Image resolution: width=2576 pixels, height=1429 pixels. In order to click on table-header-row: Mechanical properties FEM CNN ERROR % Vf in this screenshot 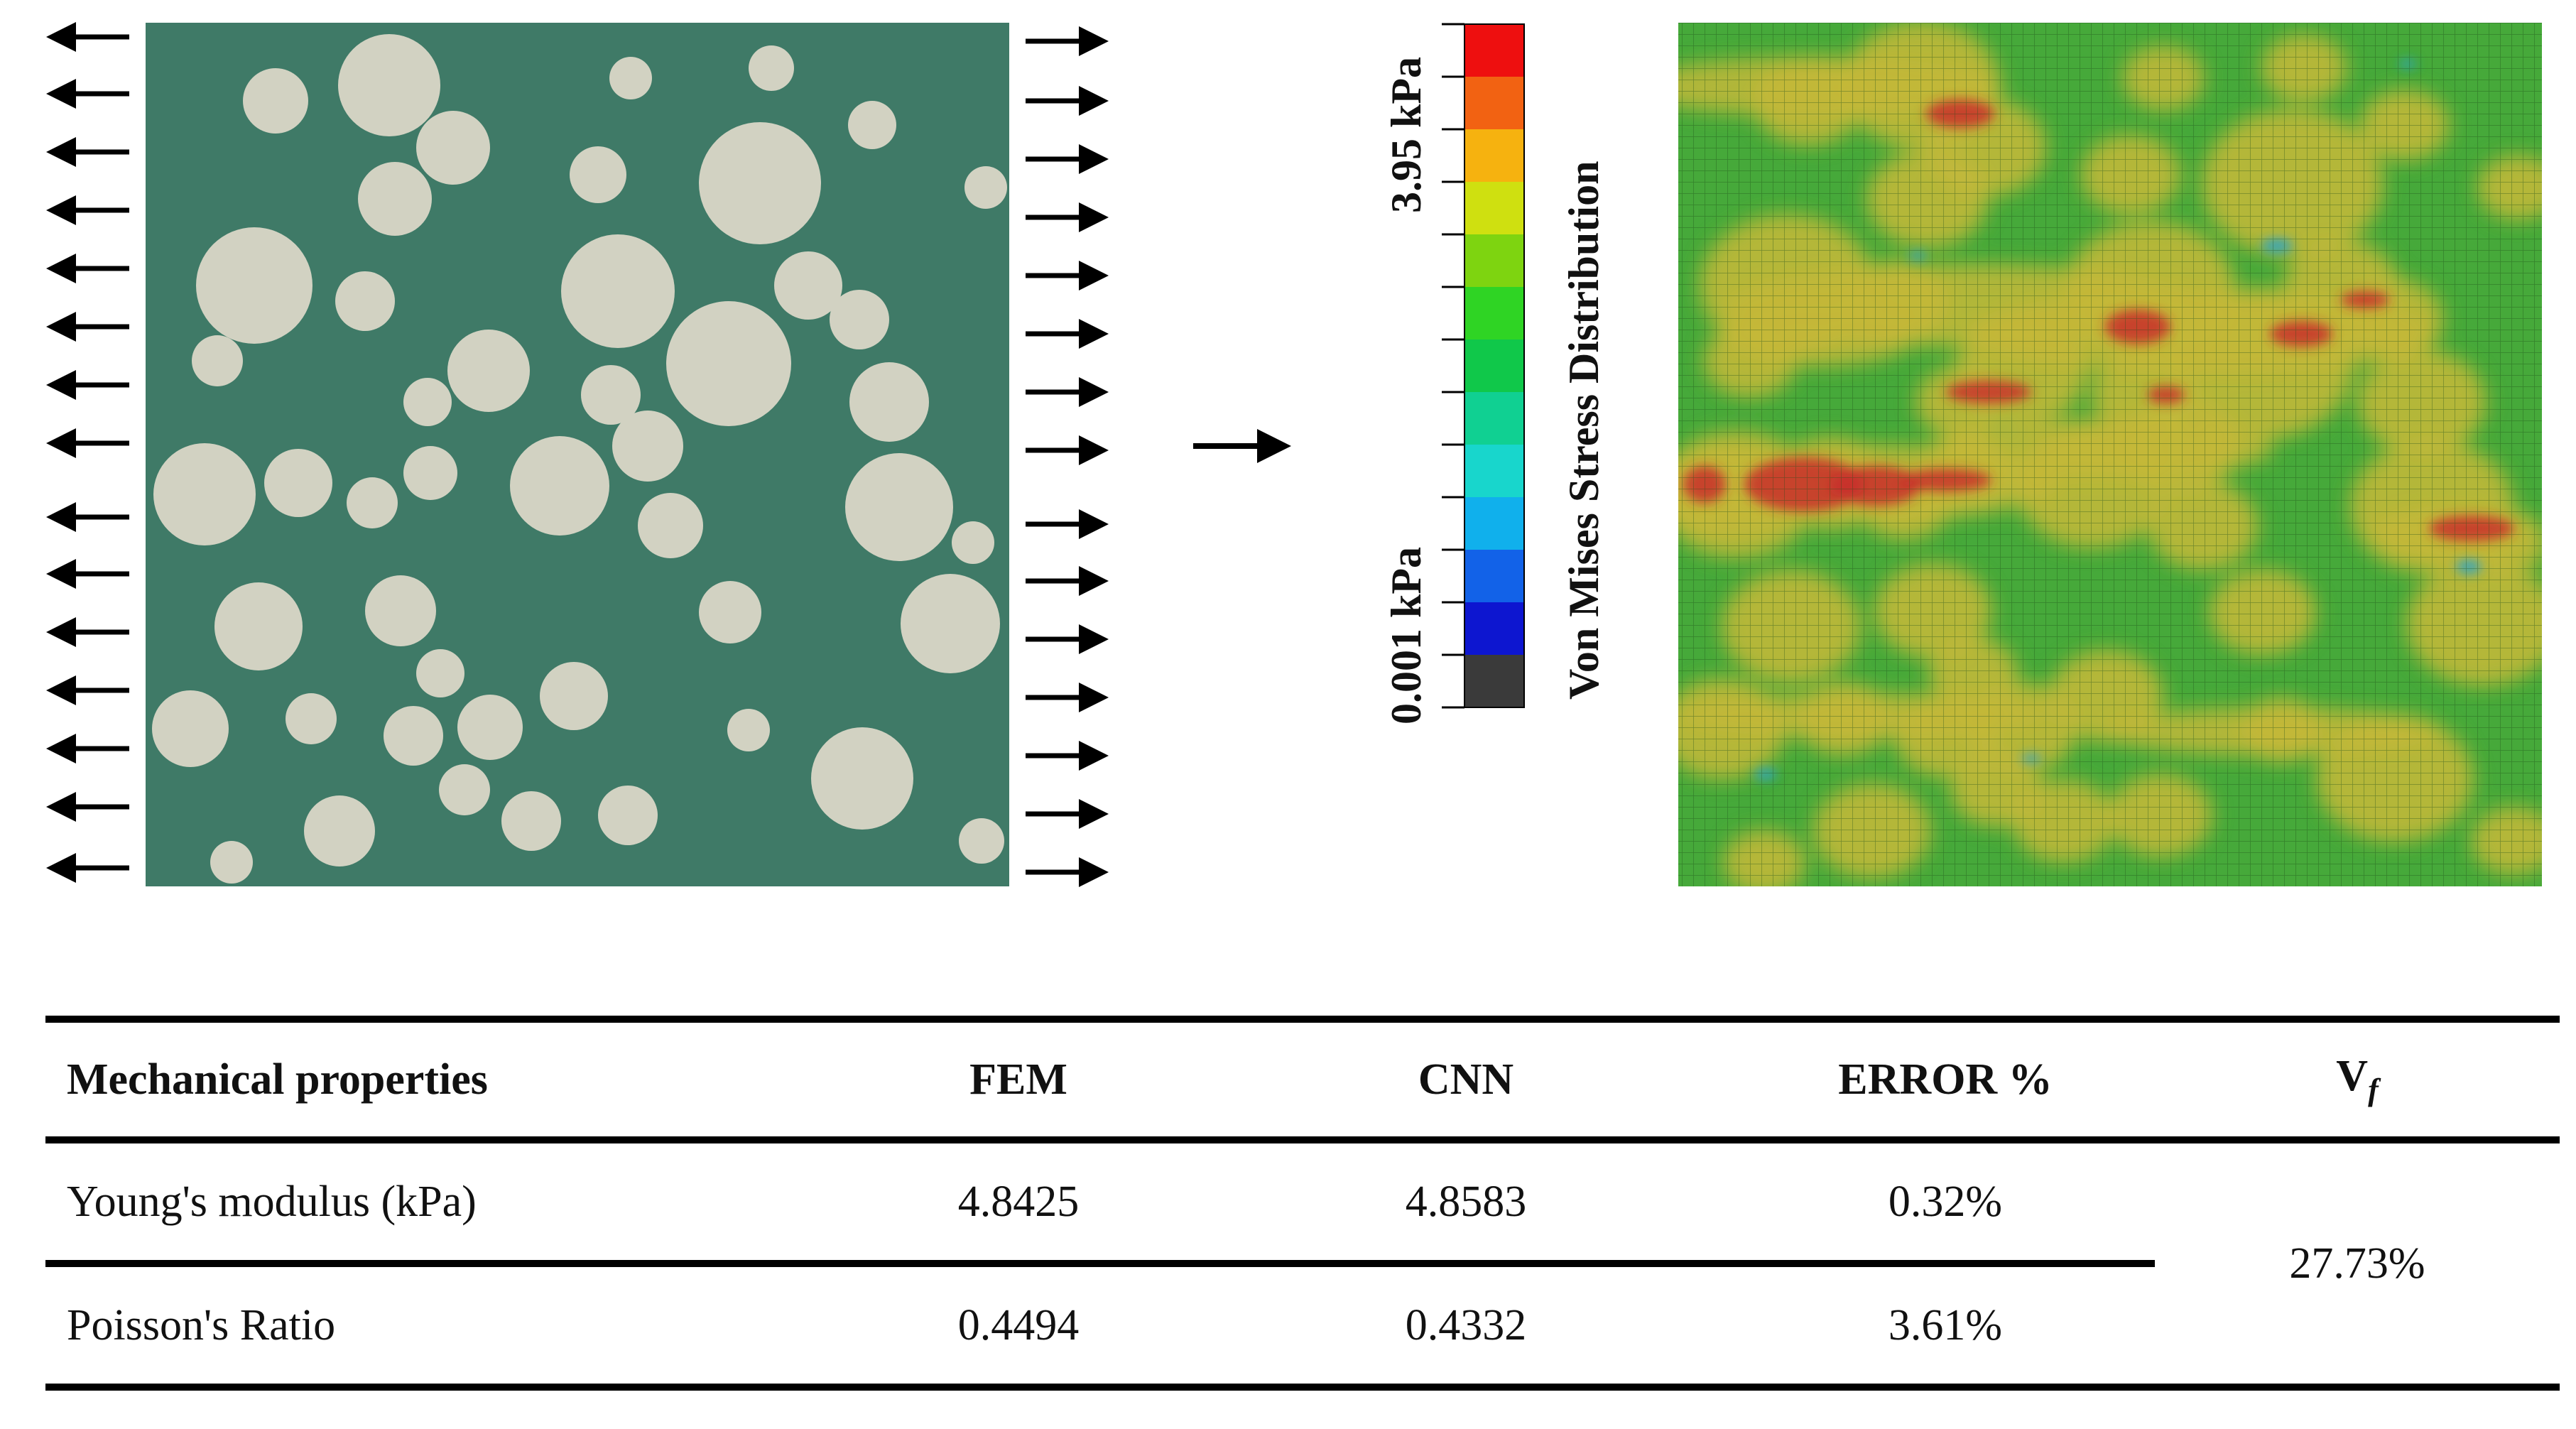, I will do `click(1302, 1079)`.